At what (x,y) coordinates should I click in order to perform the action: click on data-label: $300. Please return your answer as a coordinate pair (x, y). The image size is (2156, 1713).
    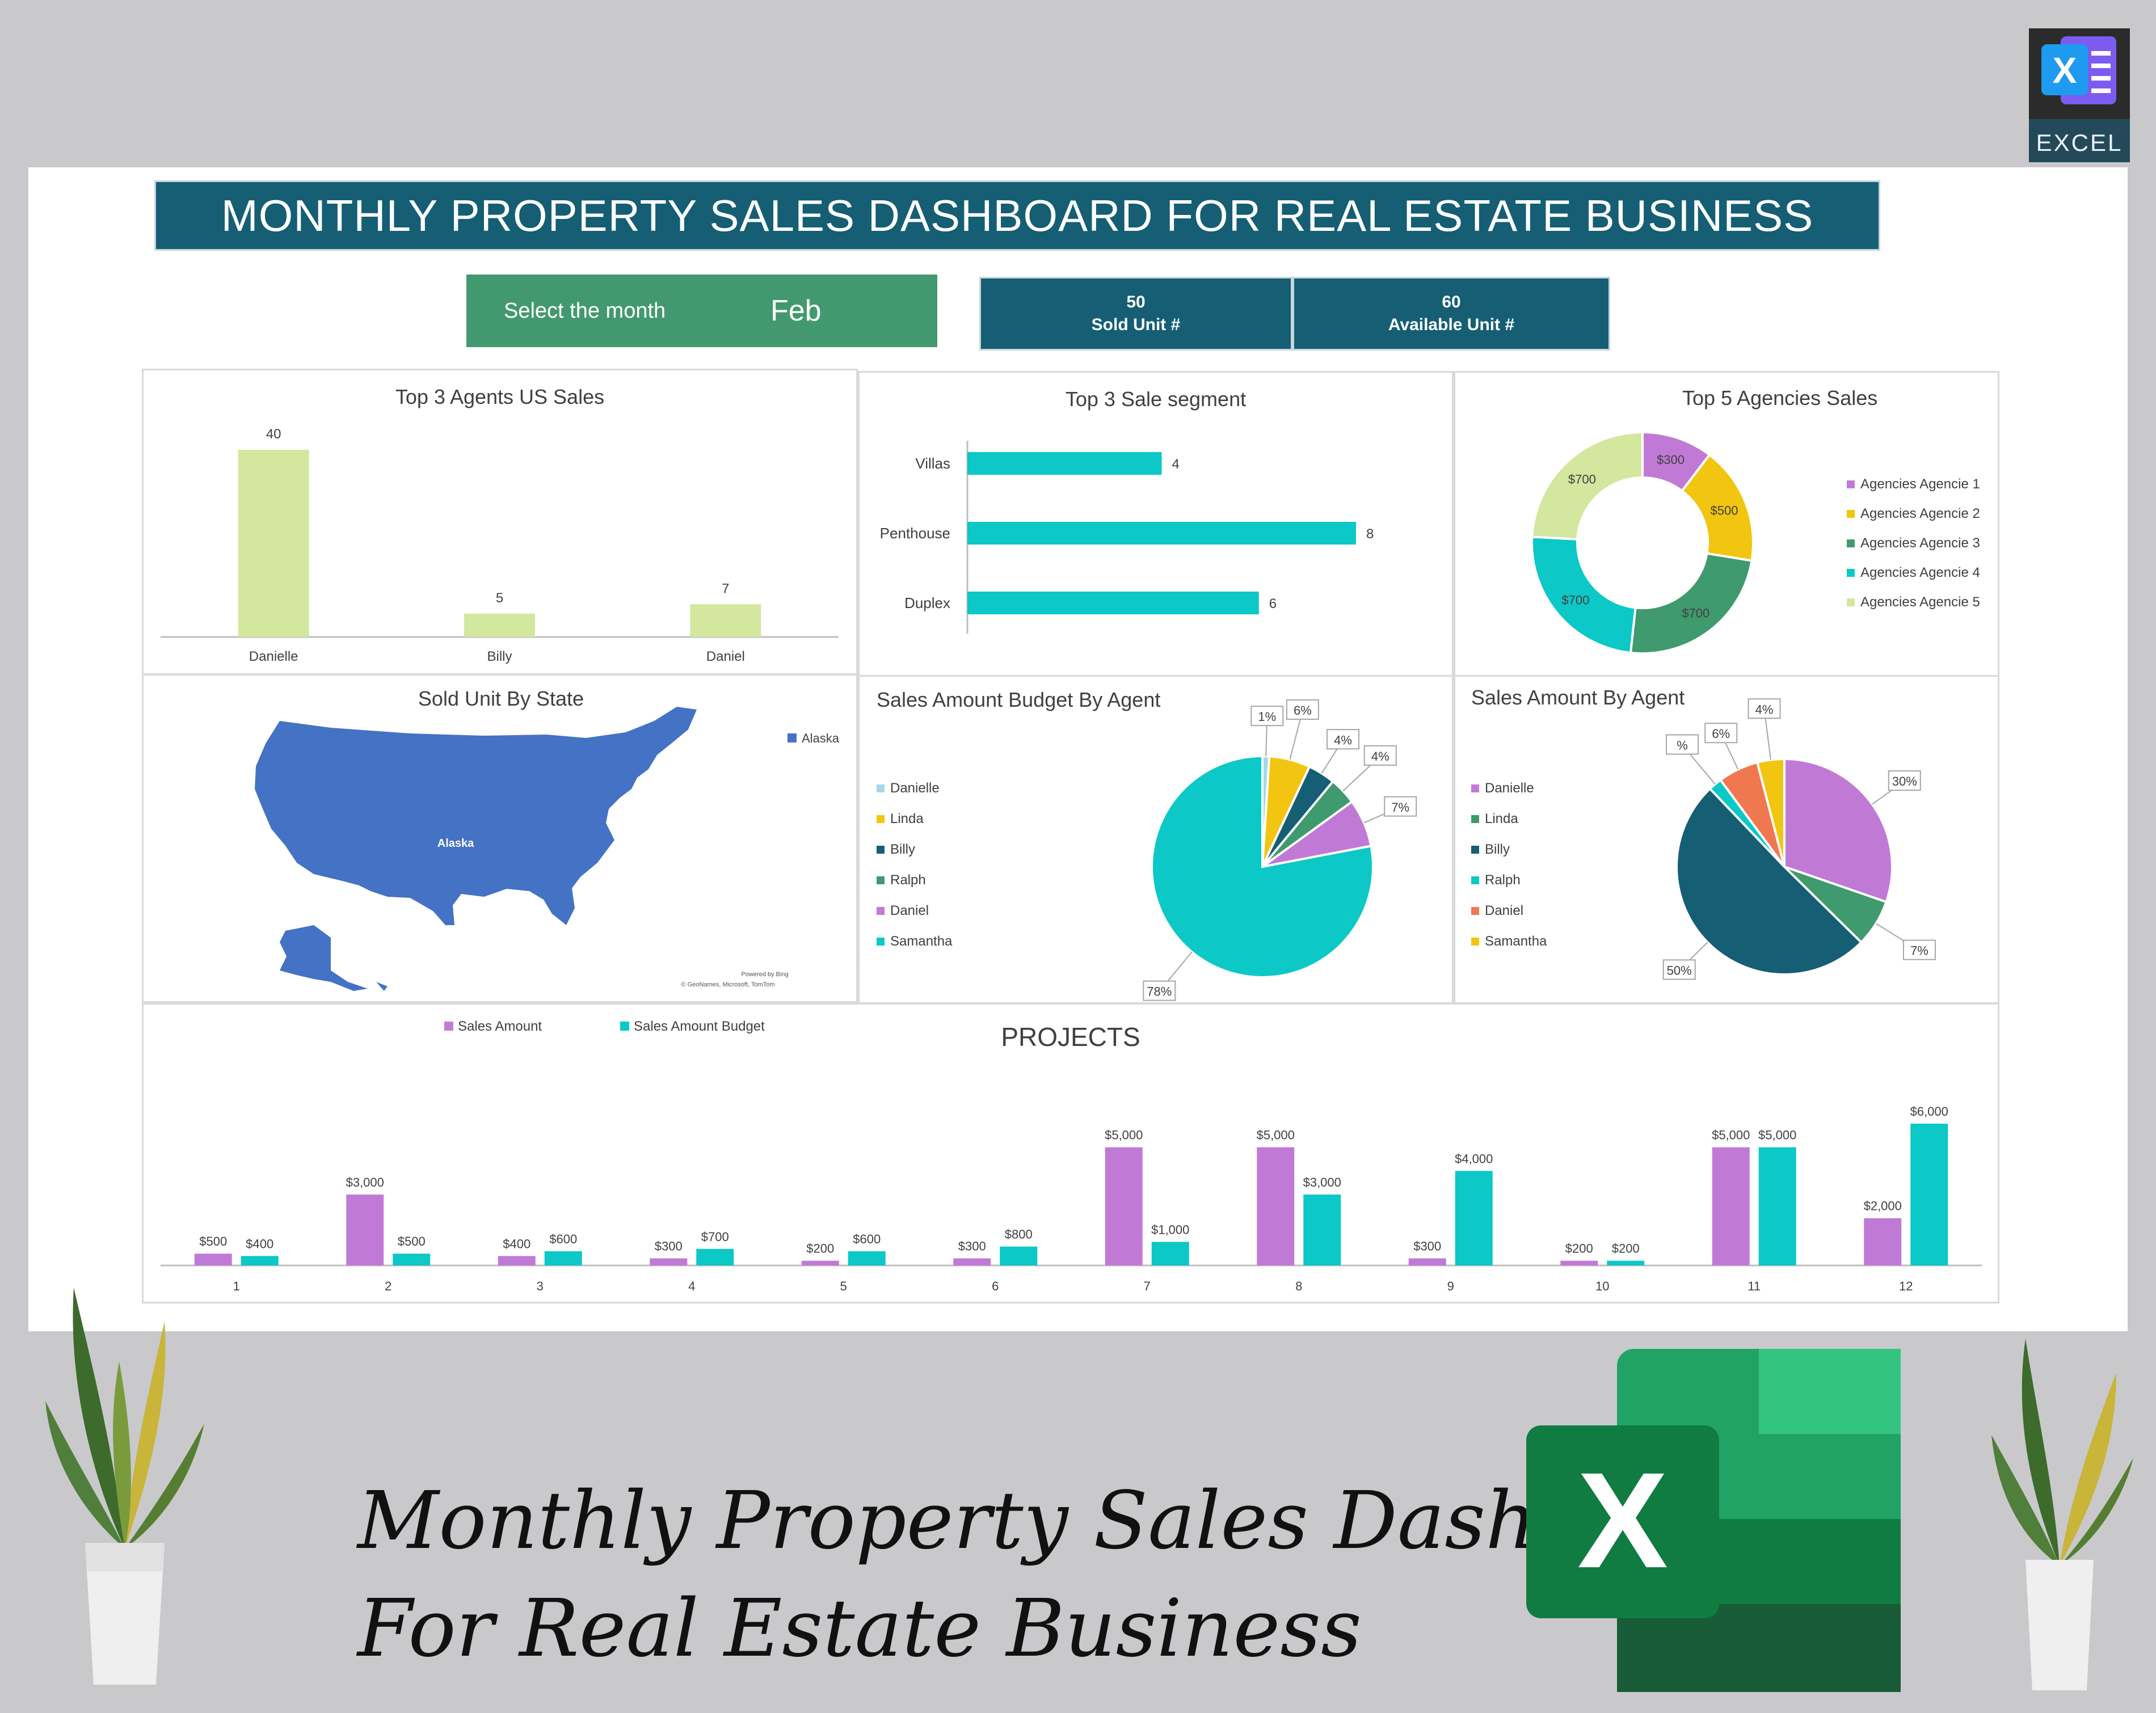
    Looking at the image, I should click on (972, 1246).